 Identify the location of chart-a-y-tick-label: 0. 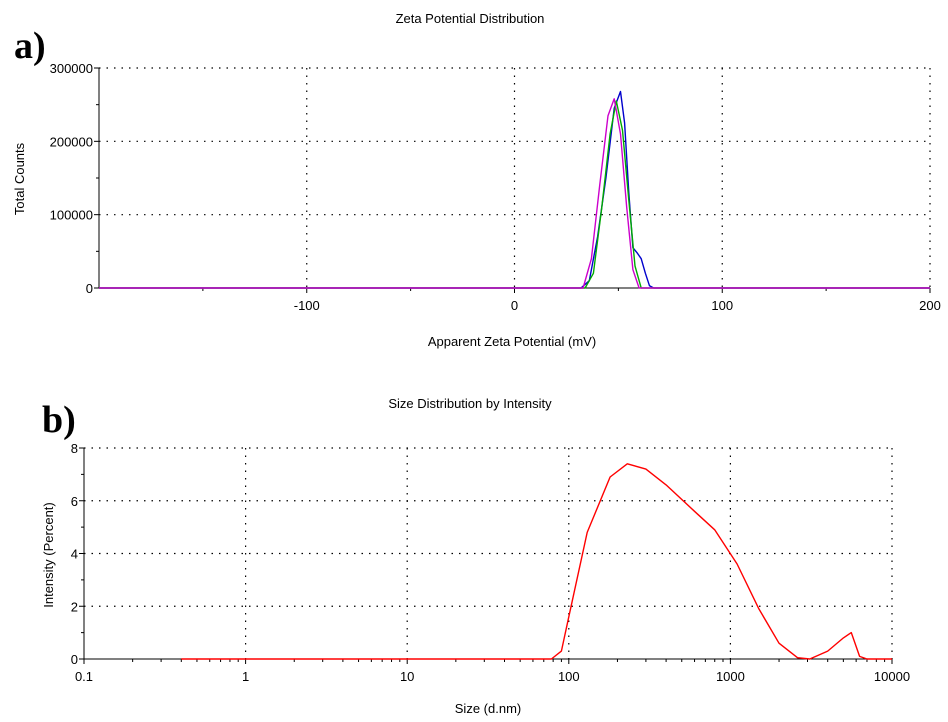
(89, 288).